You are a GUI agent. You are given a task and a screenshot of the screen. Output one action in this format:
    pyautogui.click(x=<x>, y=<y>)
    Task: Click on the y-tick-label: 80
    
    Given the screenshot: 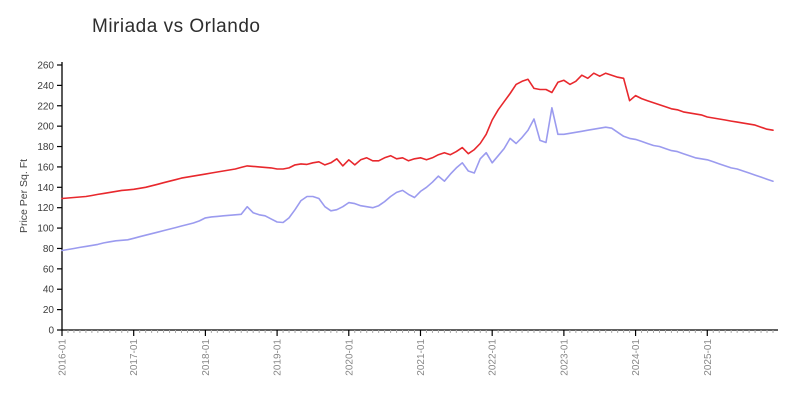 What is the action you would take?
    pyautogui.click(x=49, y=249)
    